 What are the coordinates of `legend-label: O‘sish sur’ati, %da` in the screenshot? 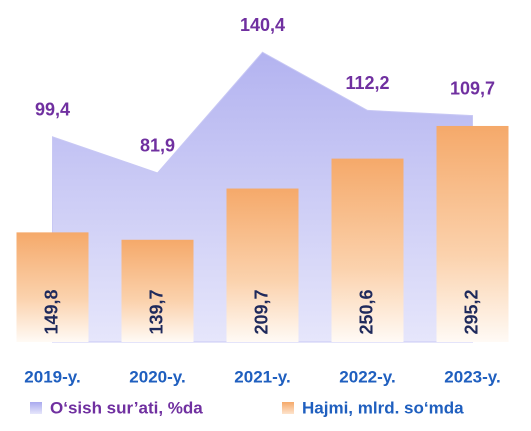 It's located at (126, 407).